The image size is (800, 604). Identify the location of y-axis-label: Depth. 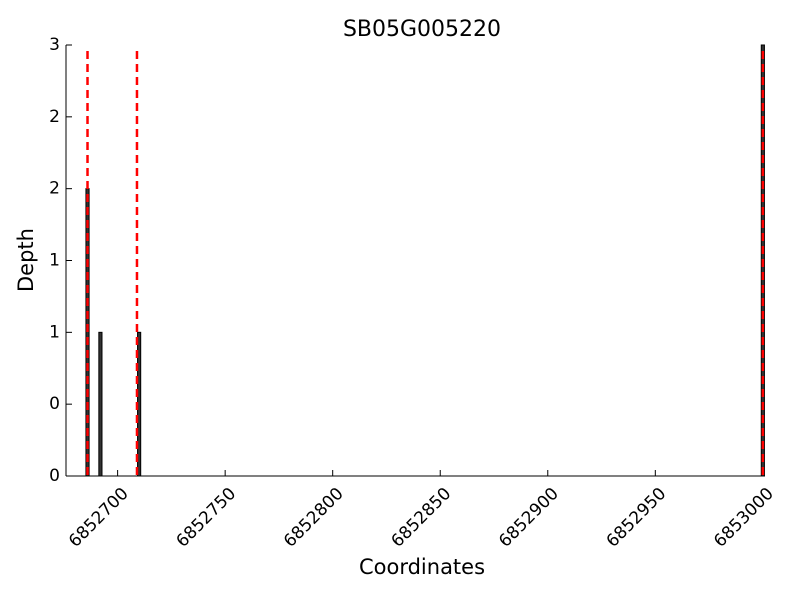
(26, 260).